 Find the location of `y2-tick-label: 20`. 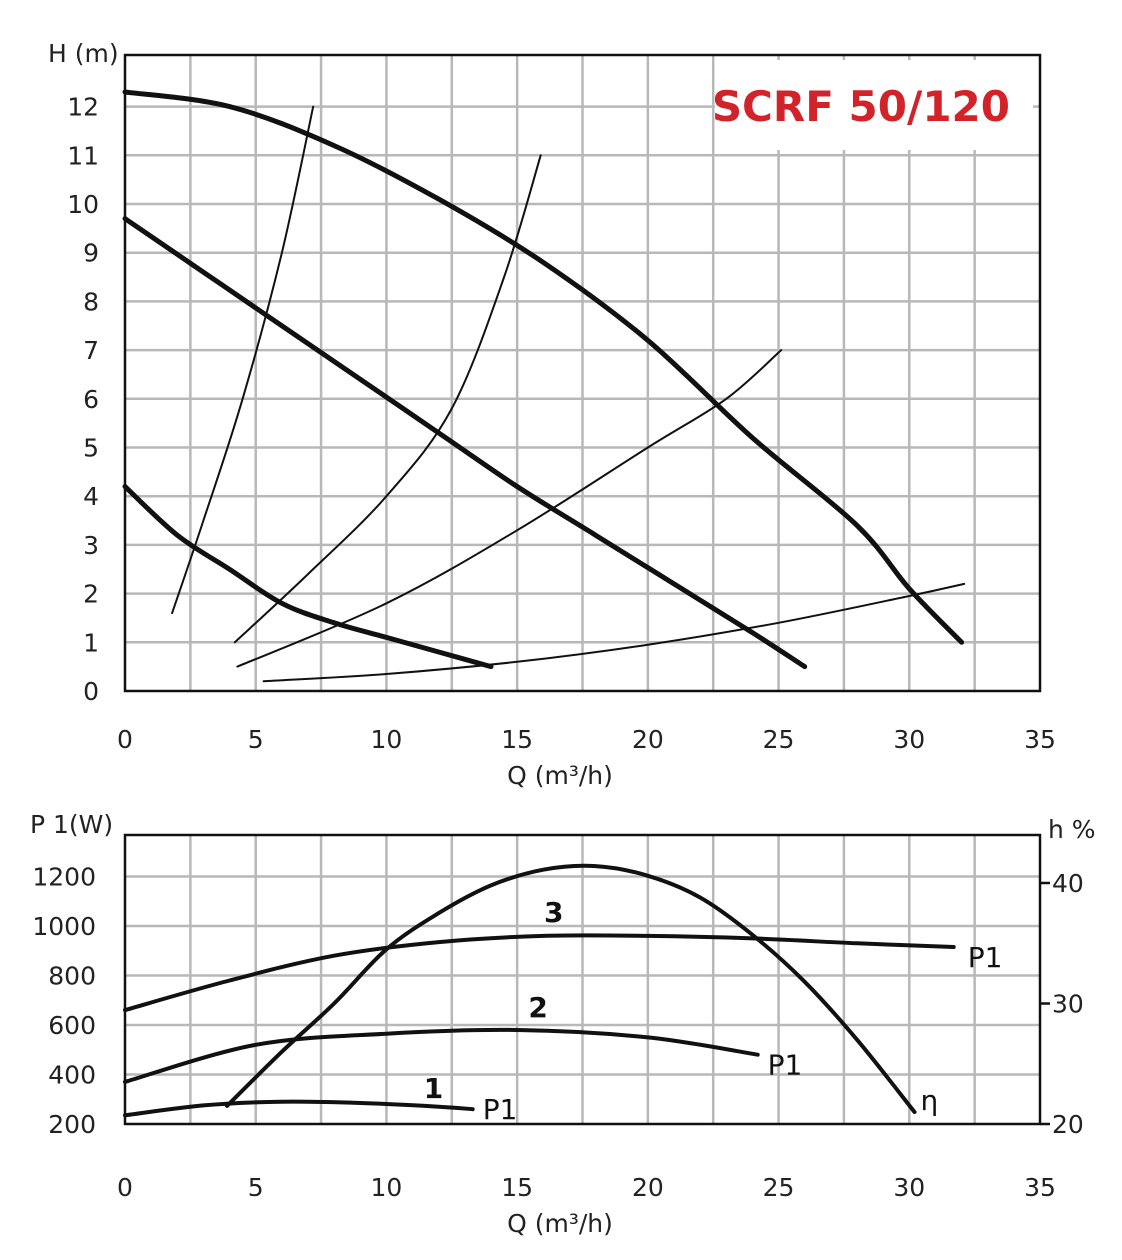

y2-tick-label: 20 is located at coordinates (1068, 1124).